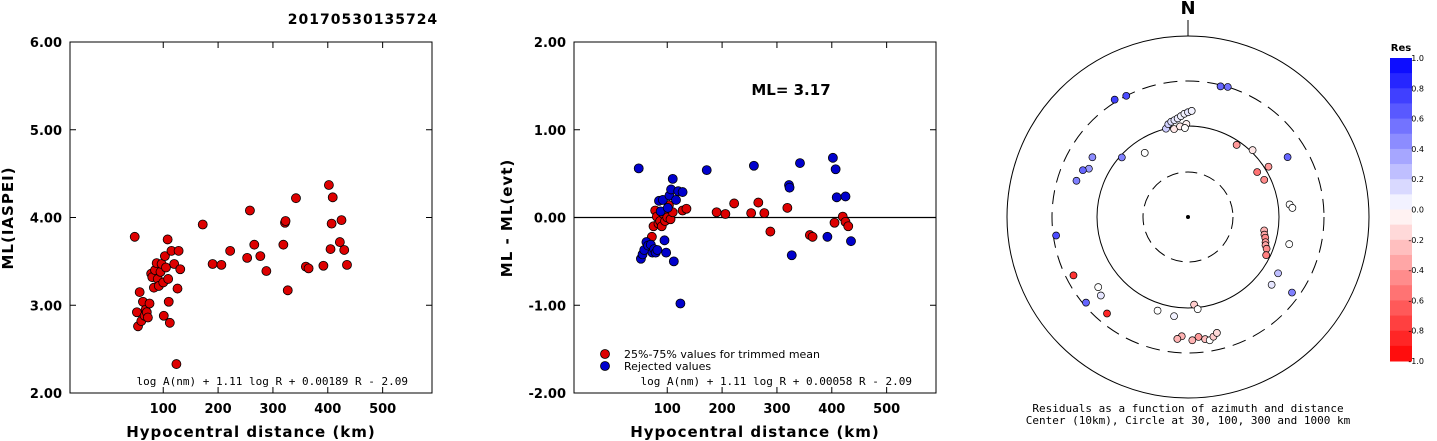  What do you see at coordinates (550, 131) in the screenshot?
I see `y-tick-label: 1.00` at bounding box center [550, 131].